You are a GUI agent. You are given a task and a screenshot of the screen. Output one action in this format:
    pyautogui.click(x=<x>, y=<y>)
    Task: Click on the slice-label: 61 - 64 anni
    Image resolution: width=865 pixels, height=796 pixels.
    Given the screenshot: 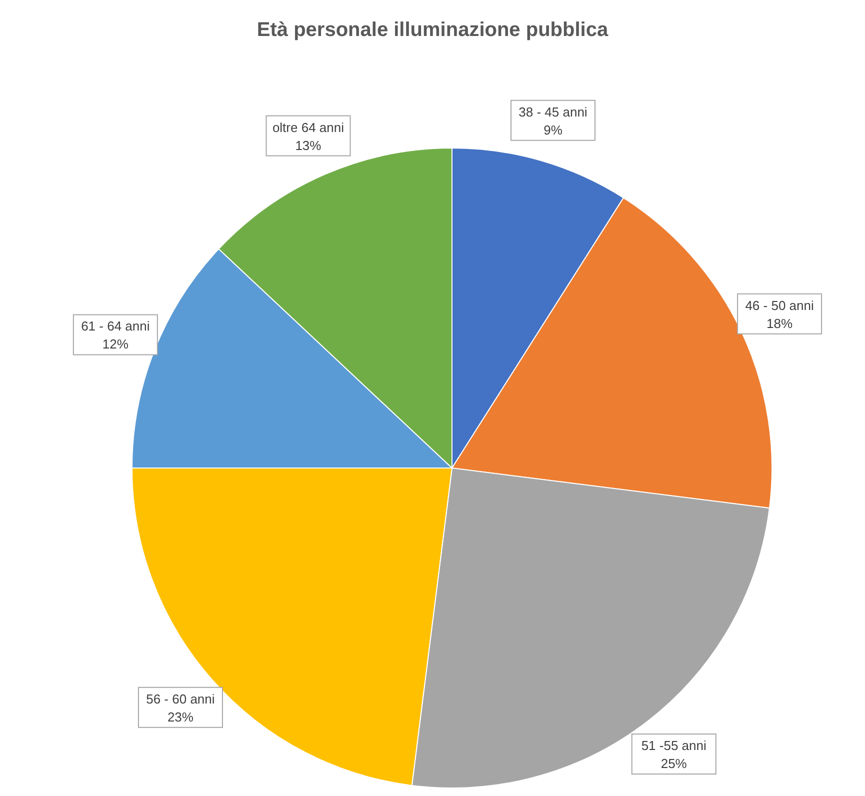 What is the action you would take?
    pyautogui.click(x=115, y=326)
    